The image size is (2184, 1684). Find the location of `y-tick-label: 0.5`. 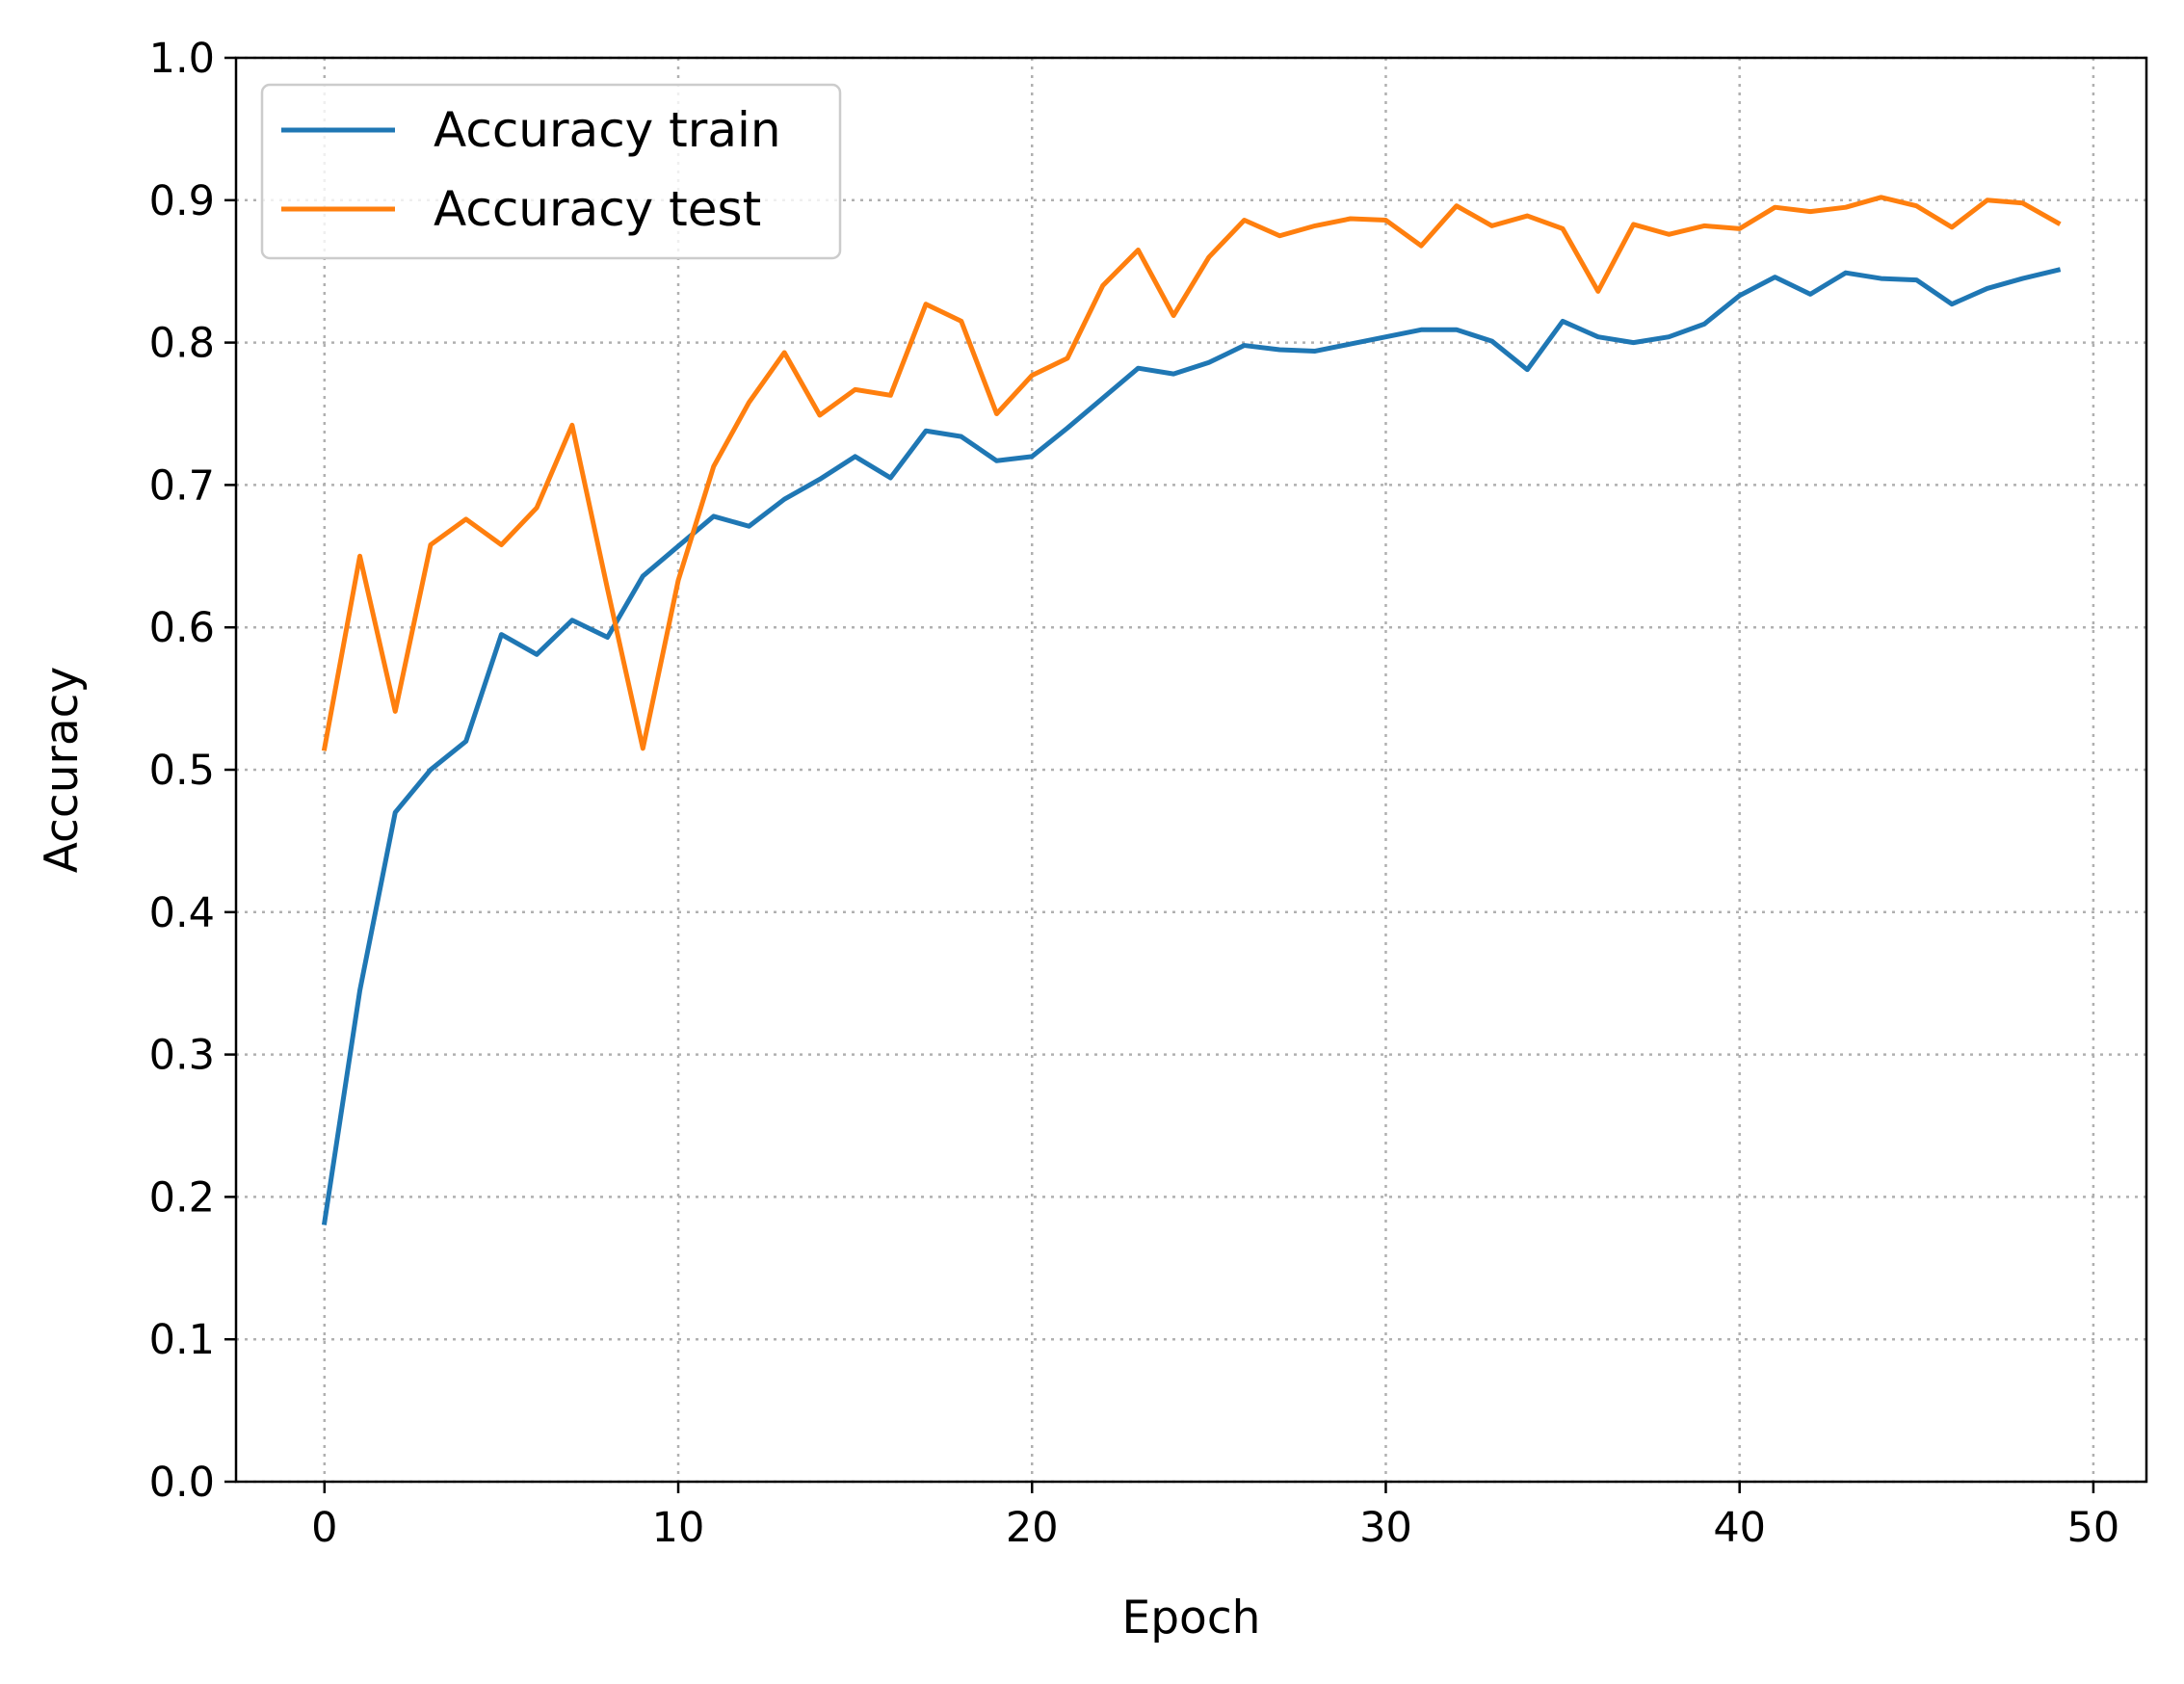

y-tick-label: 0.5 is located at coordinates (182, 771).